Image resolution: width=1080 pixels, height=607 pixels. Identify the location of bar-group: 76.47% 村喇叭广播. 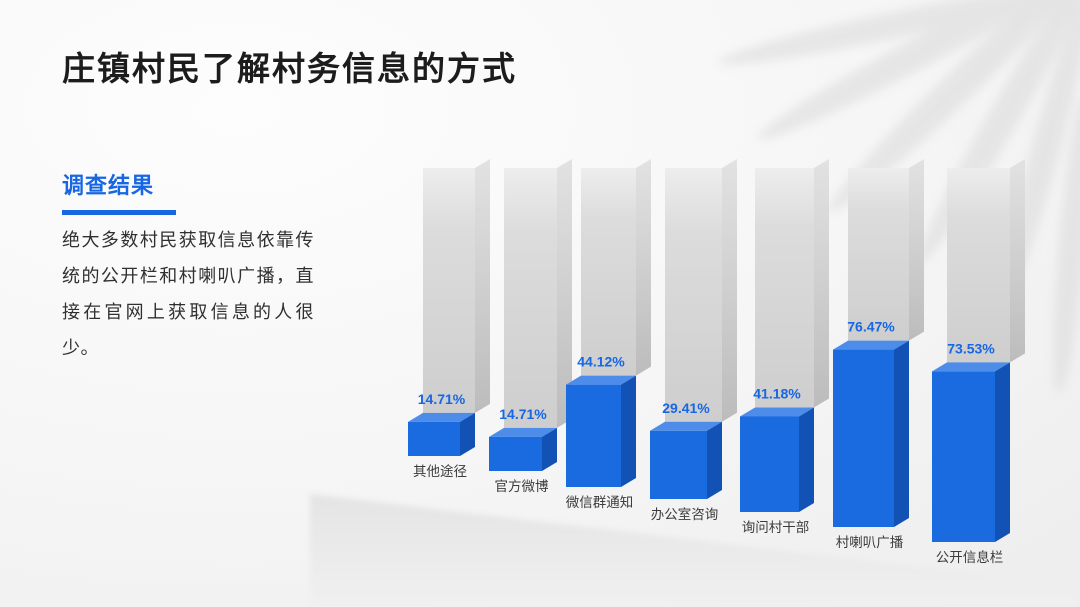
(878, 354).